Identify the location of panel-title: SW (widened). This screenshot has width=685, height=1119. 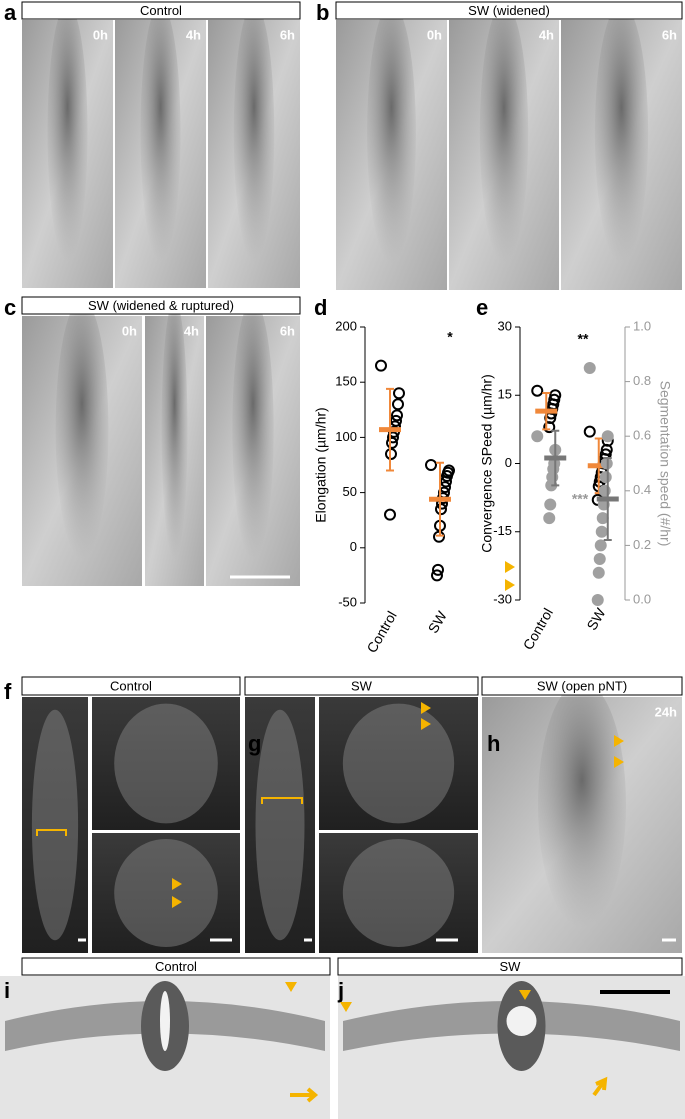
(509, 10).